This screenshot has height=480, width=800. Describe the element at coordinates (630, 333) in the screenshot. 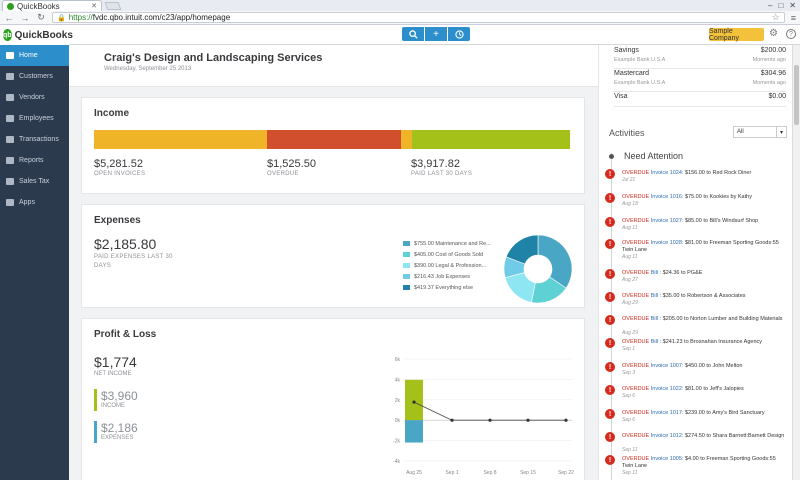

I see `activity-date: Aug 29` at that location.